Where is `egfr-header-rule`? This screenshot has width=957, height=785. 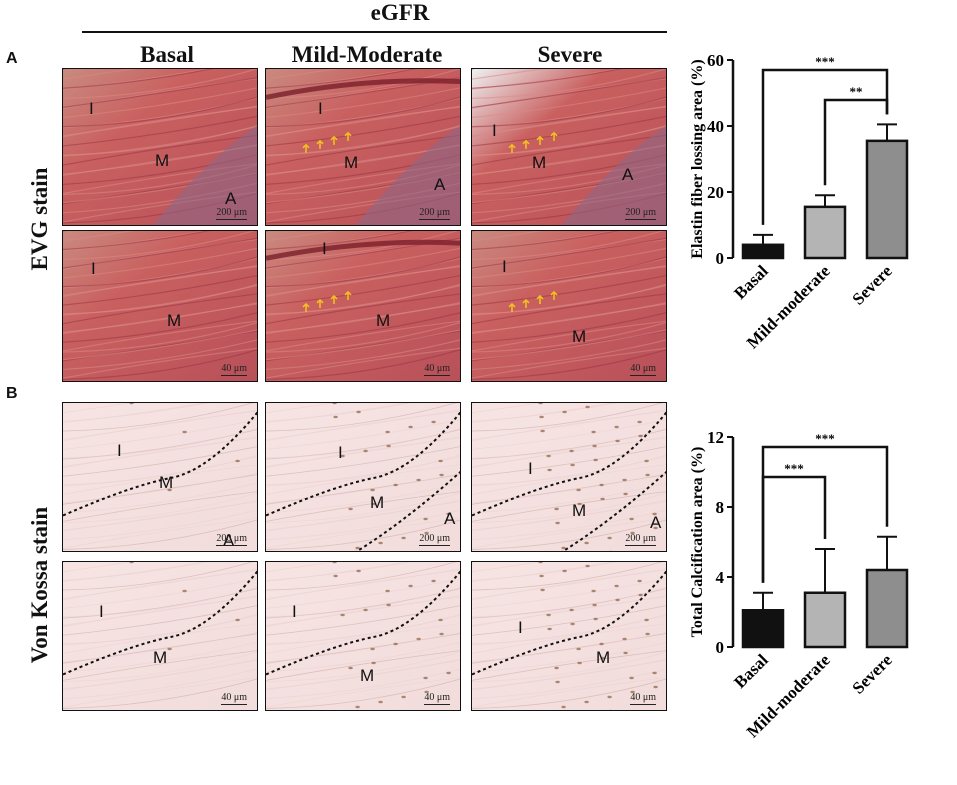 egfr-header-rule is located at coordinates (374, 32).